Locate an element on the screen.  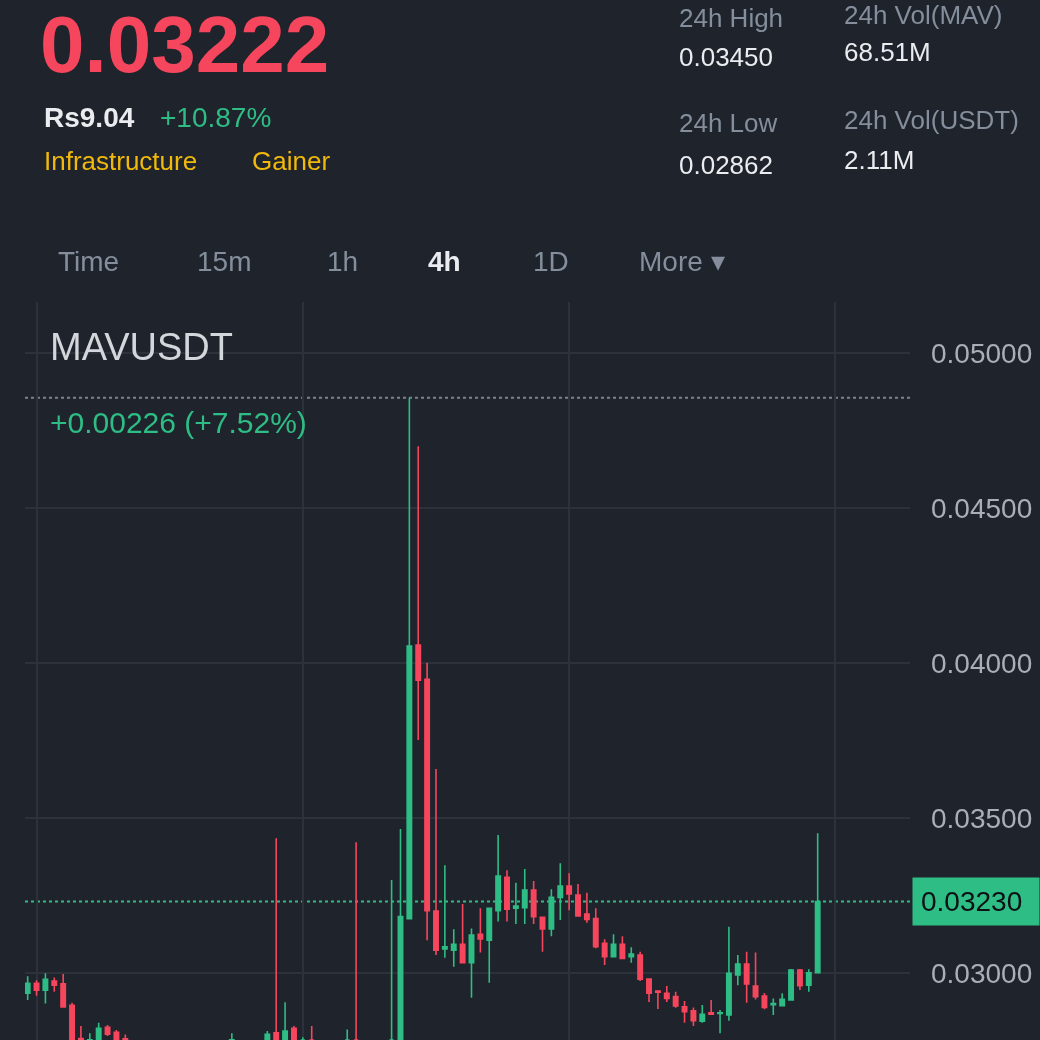
y-tick-label: 0.03000 is located at coordinates (982, 973).